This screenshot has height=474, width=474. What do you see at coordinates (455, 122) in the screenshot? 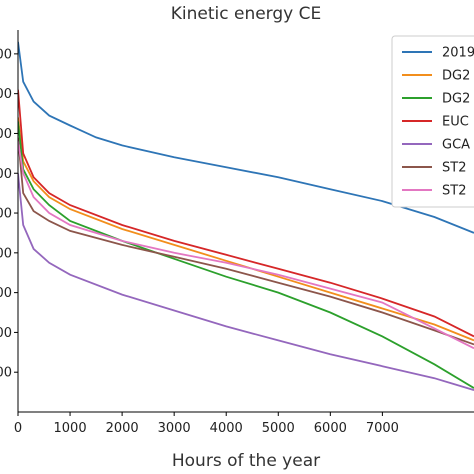
I see `legend-label-3: EUC` at bounding box center [455, 122].